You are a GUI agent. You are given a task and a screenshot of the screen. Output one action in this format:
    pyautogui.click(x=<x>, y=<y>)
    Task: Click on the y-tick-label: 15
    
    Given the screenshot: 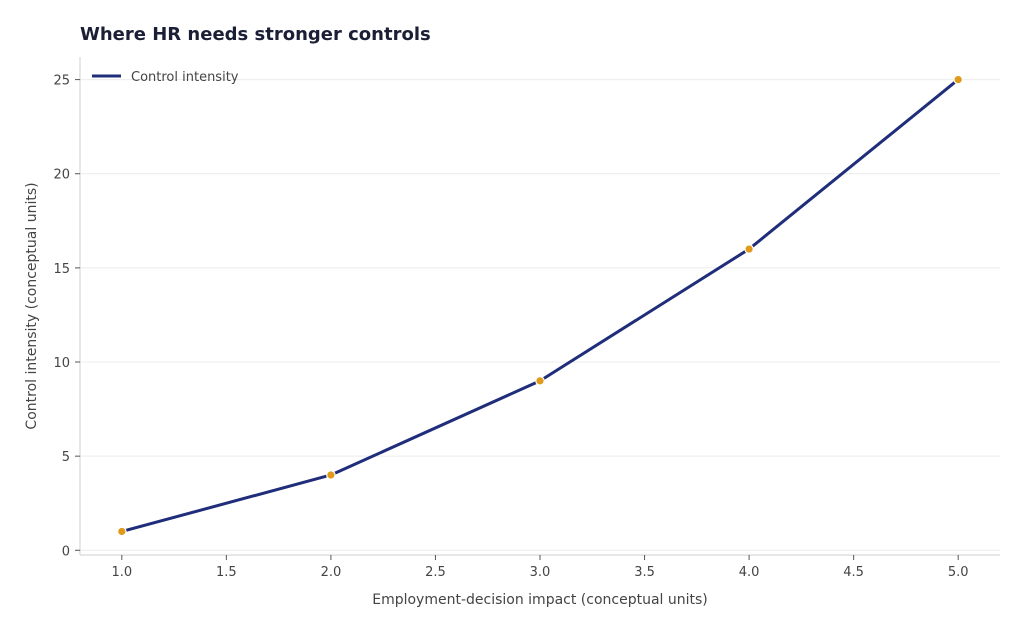 What is the action you would take?
    pyautogui.click(x=61, y=269)
    